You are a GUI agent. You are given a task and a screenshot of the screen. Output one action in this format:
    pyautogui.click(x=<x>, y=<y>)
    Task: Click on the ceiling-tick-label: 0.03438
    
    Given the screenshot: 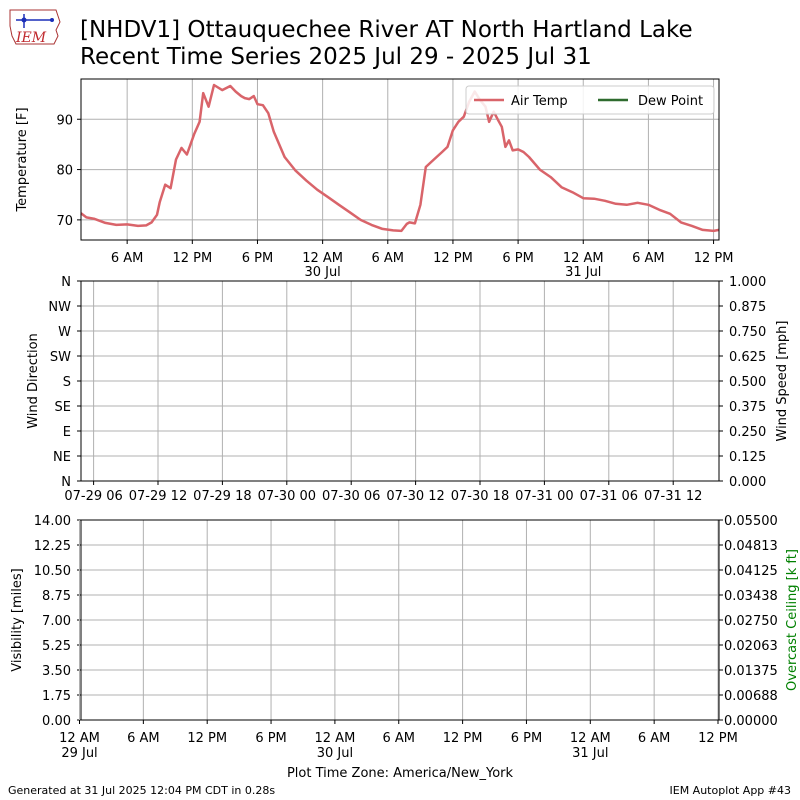 What is the action you would take?
    pyautogui.click(x=751, y=596)
    